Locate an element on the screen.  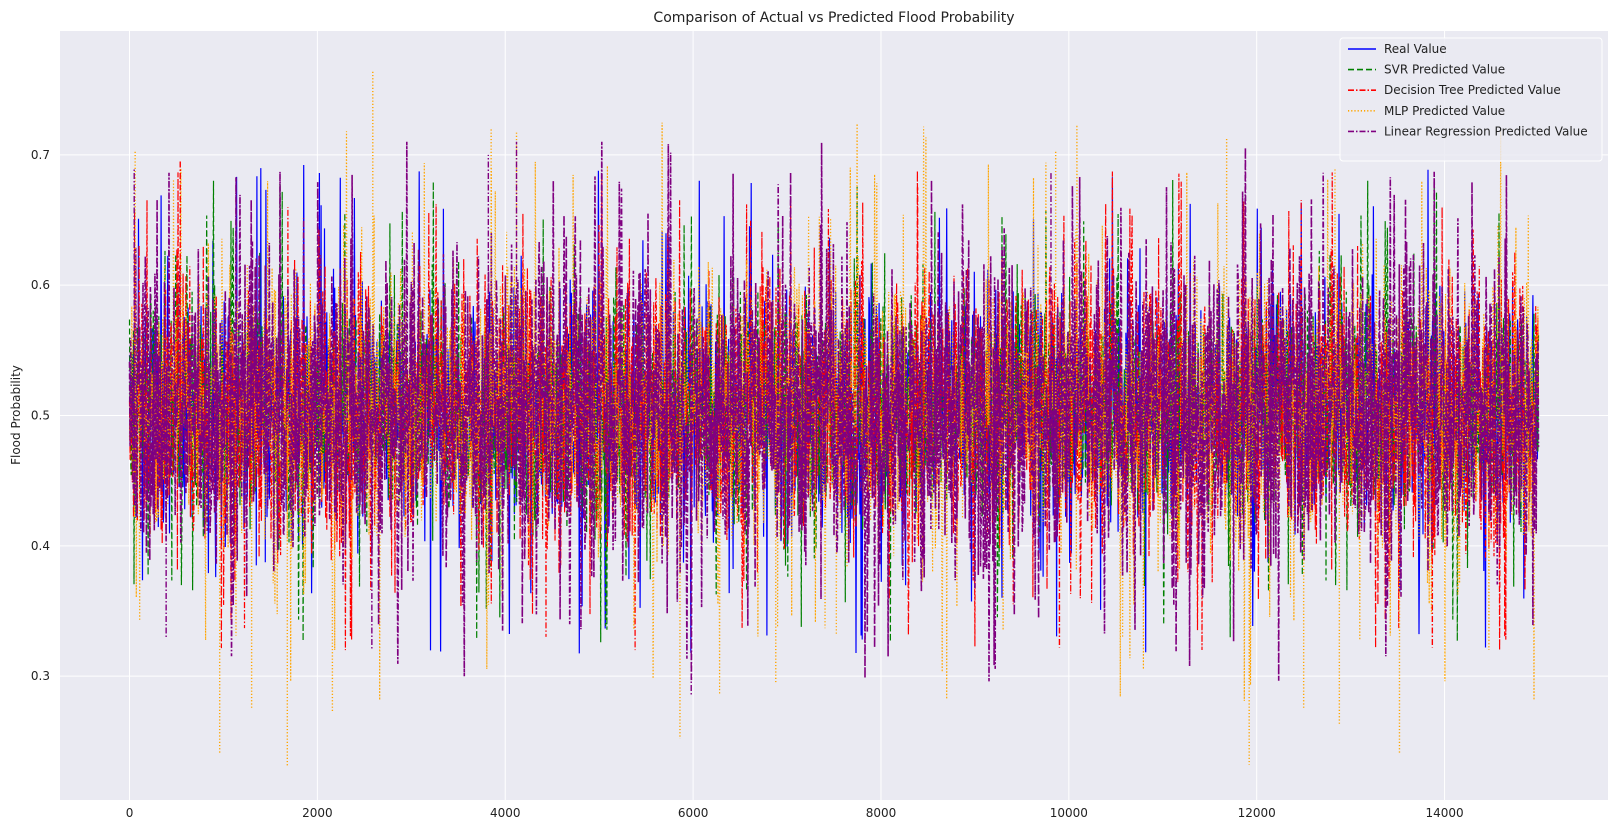
x-tick-label: 14000 is located at coordinates (1444, 813).